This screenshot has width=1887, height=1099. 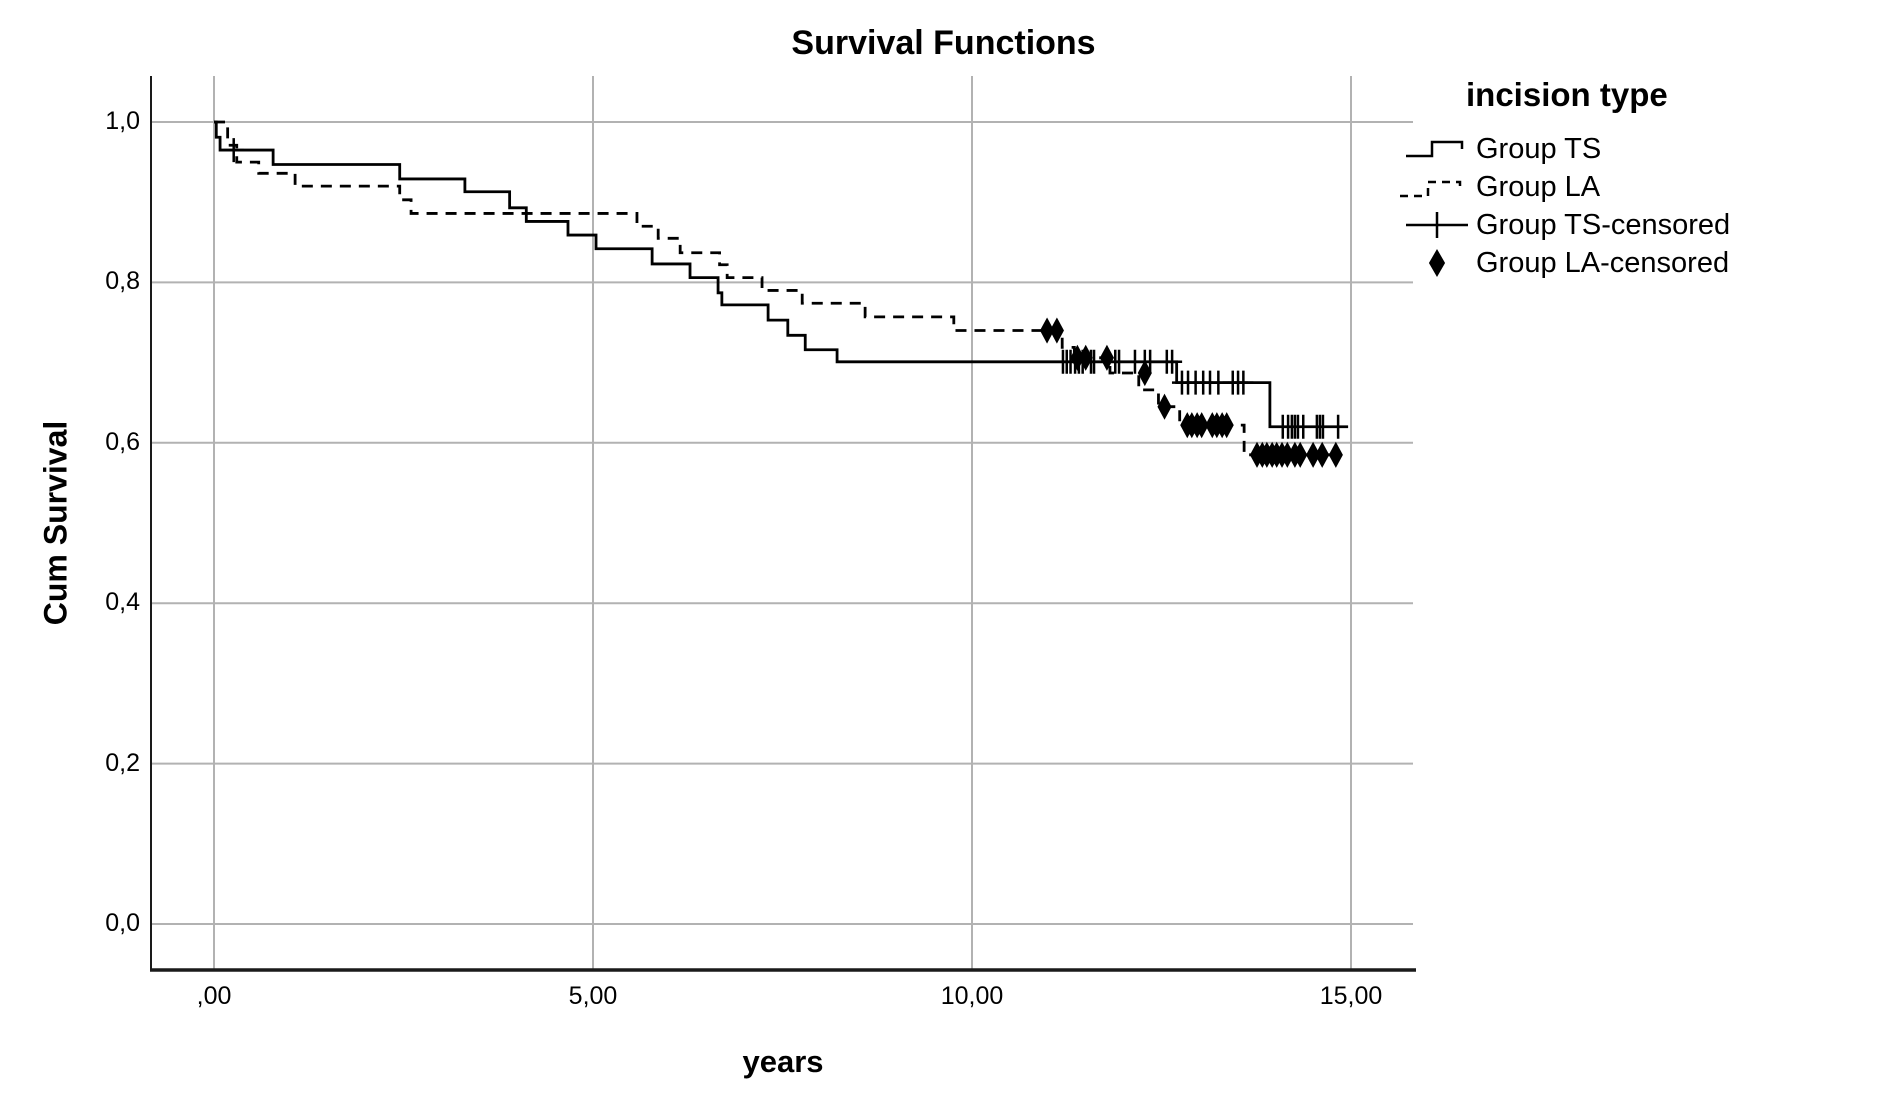 I want to click on diamond-marker-icon, so click(x=1437, y=263).